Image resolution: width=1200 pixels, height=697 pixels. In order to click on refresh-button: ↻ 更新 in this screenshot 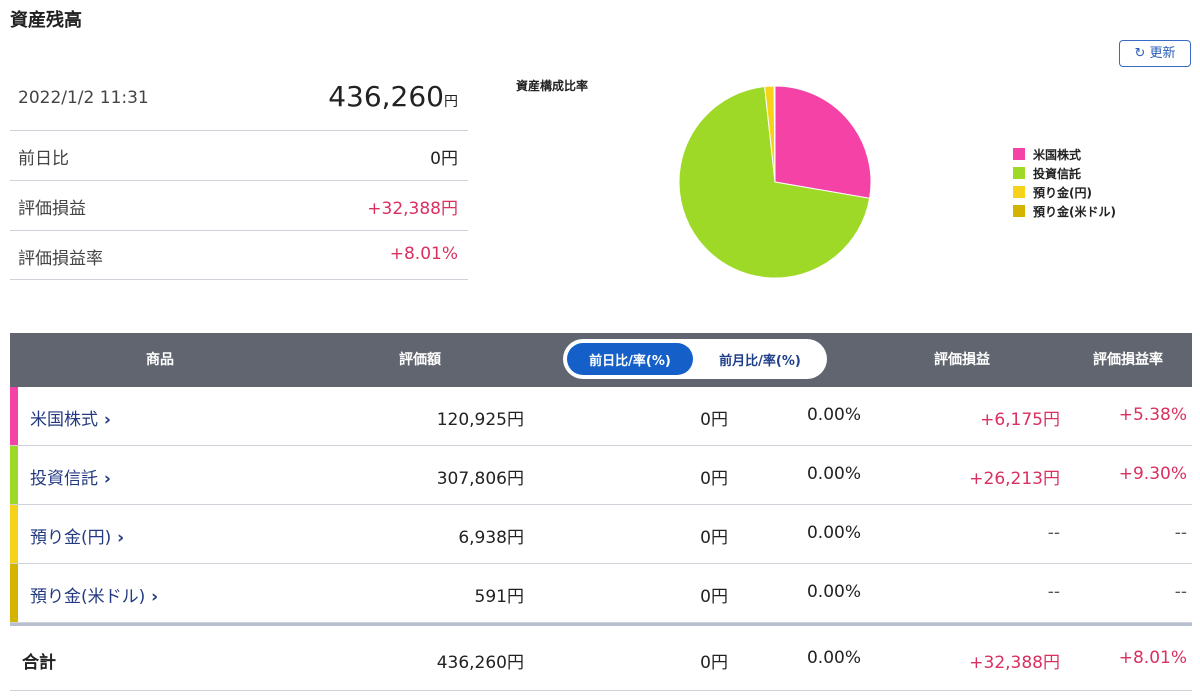, I will do `click(1155, 53)`.